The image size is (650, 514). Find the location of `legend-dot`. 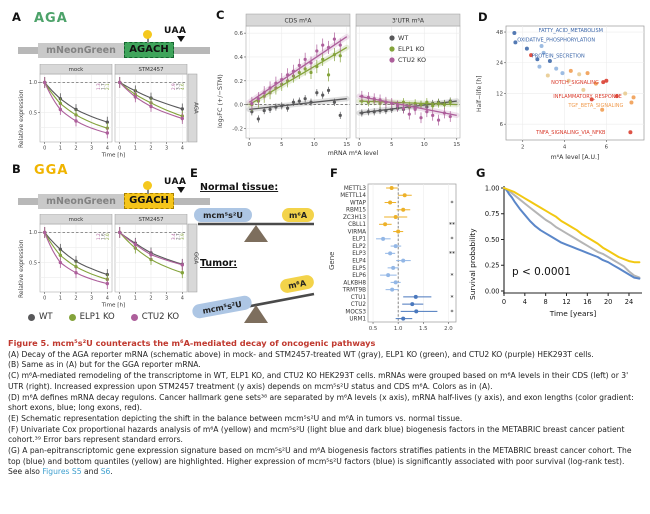

legend-dot is located at coordinates (134, 317).